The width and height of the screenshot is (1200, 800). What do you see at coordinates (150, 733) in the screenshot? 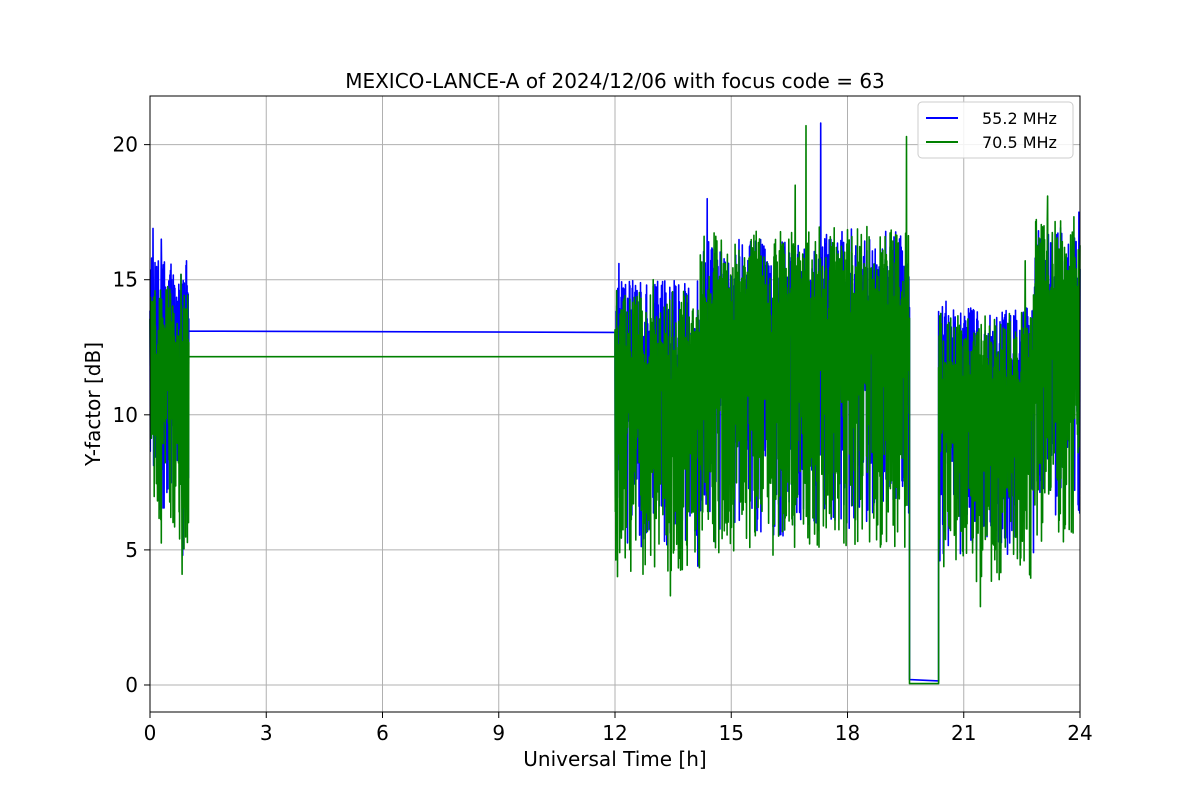
I see `x-tick-label: 0` at bounding box center [150, 733].